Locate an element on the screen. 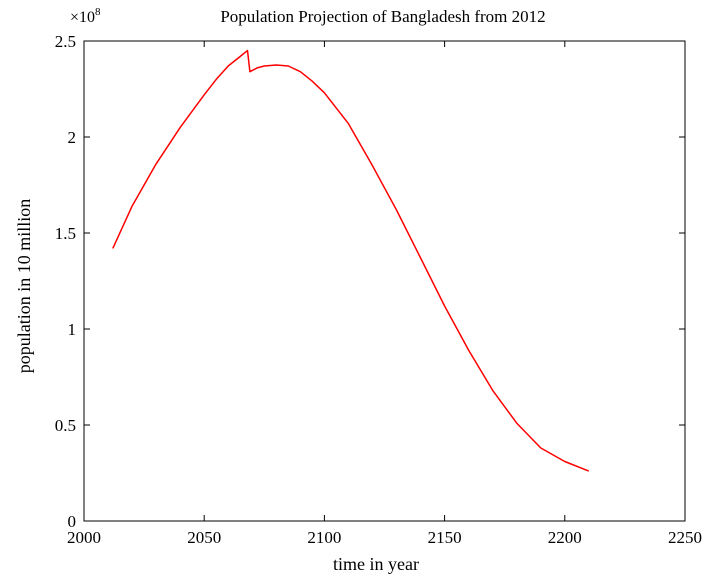  y-multiplier-base: ×10 is located at coordinates (82, 17).